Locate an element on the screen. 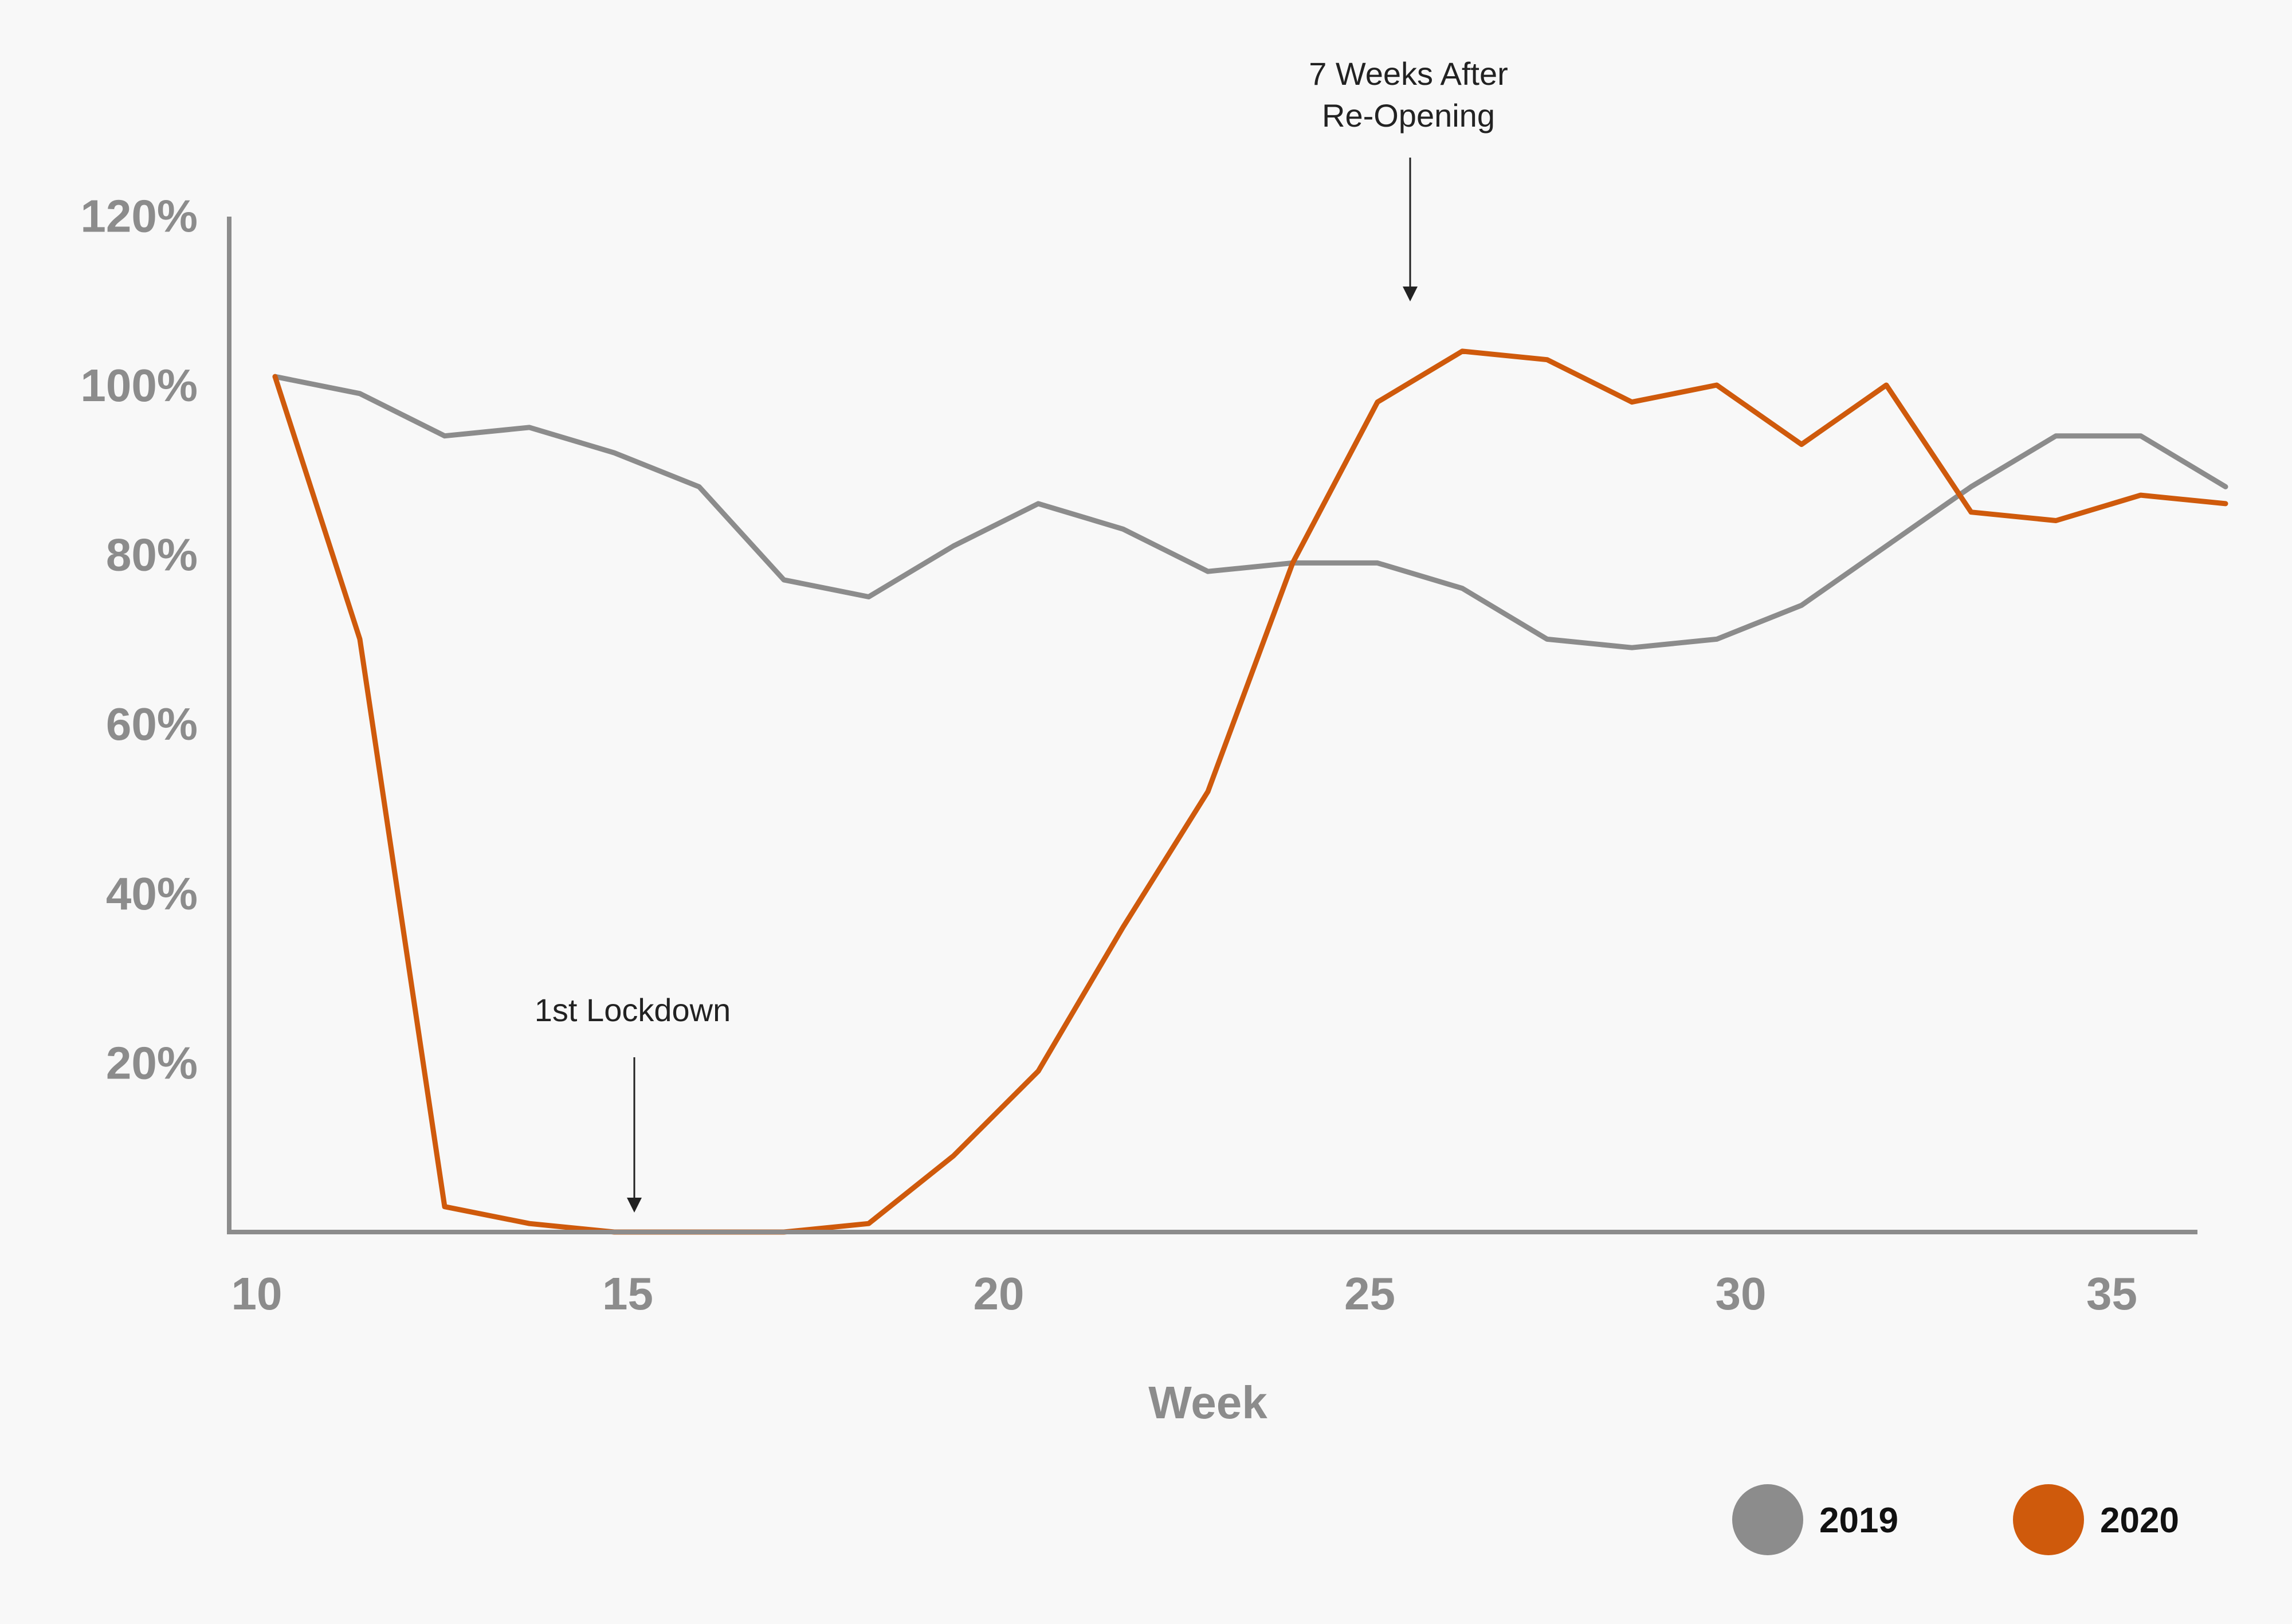  x-tick-label: 35 is located at coordinates (2111, 1293).